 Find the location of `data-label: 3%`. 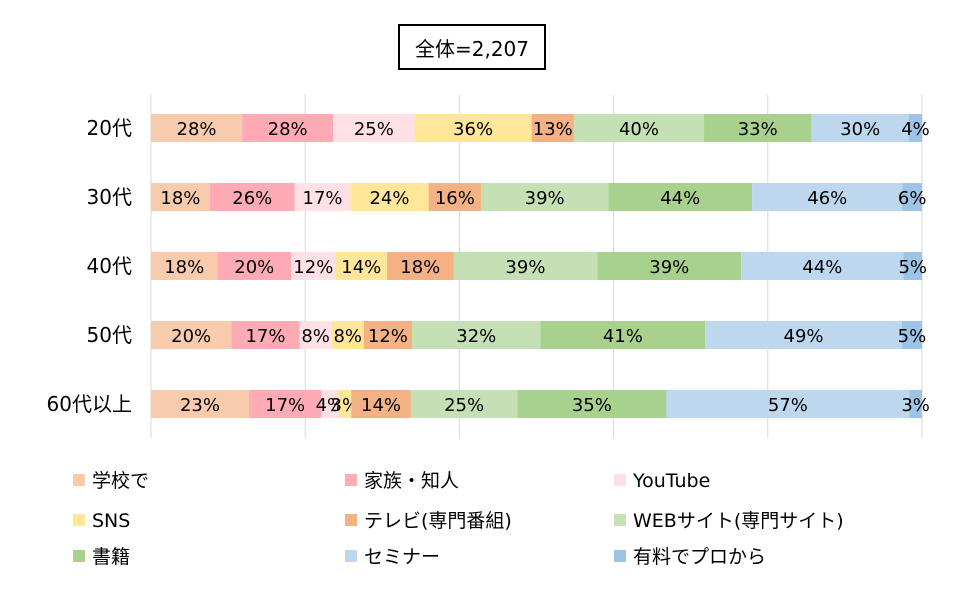

data-label: 3% is located at coordinates (915, 405).